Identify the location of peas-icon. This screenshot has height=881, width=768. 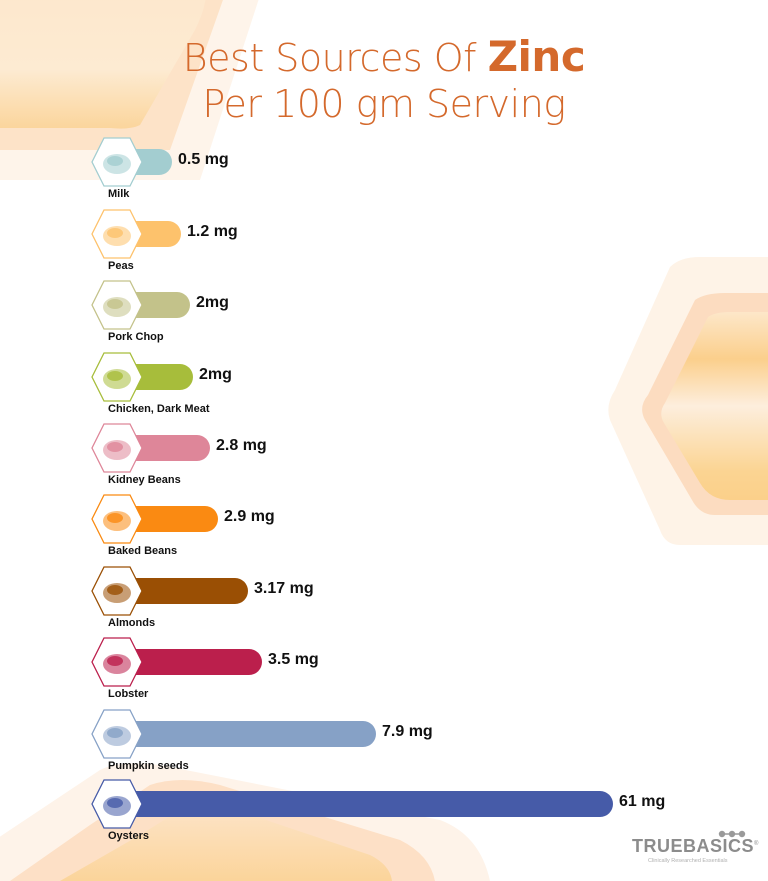
(117, 234).